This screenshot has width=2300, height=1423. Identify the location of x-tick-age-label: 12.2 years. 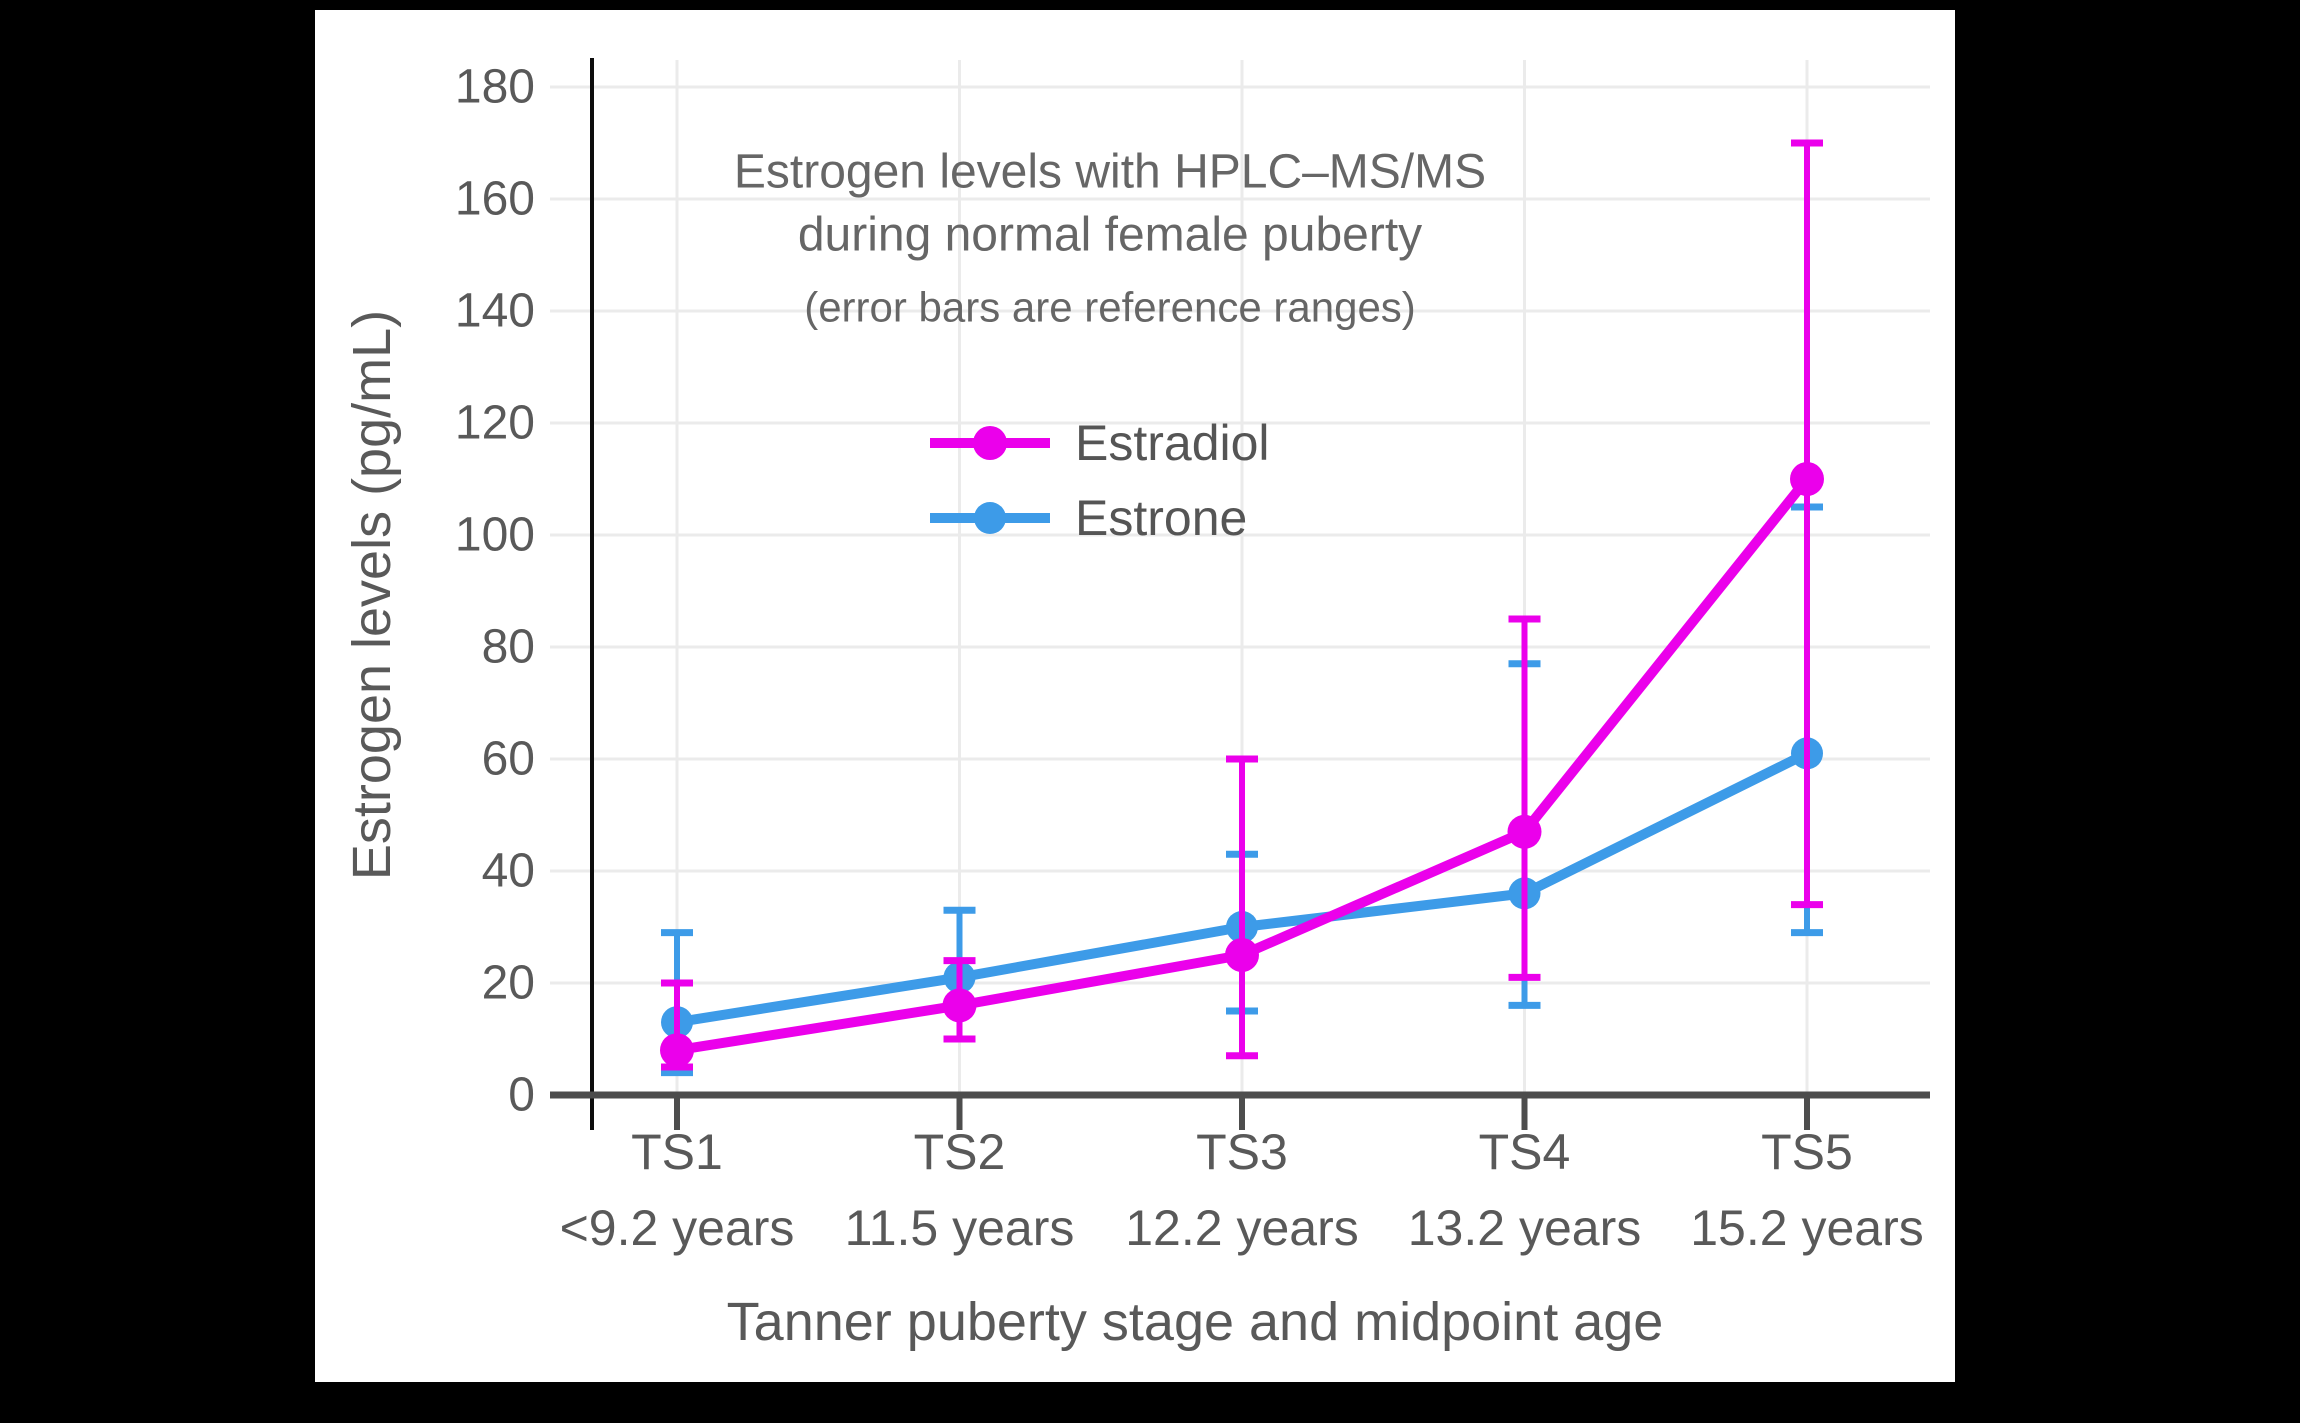
(1241, 1228).